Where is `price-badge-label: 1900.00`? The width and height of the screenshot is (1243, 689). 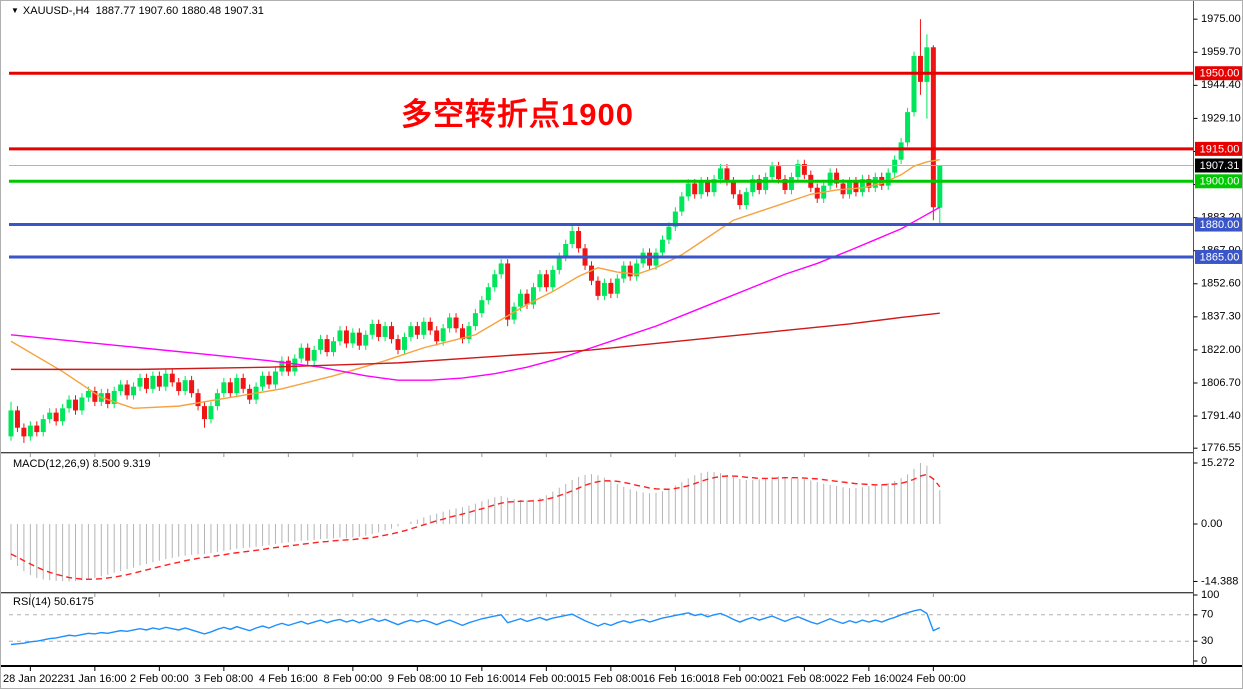 price-badge-label: 1900.00 is located at coordinates (1220, 182).